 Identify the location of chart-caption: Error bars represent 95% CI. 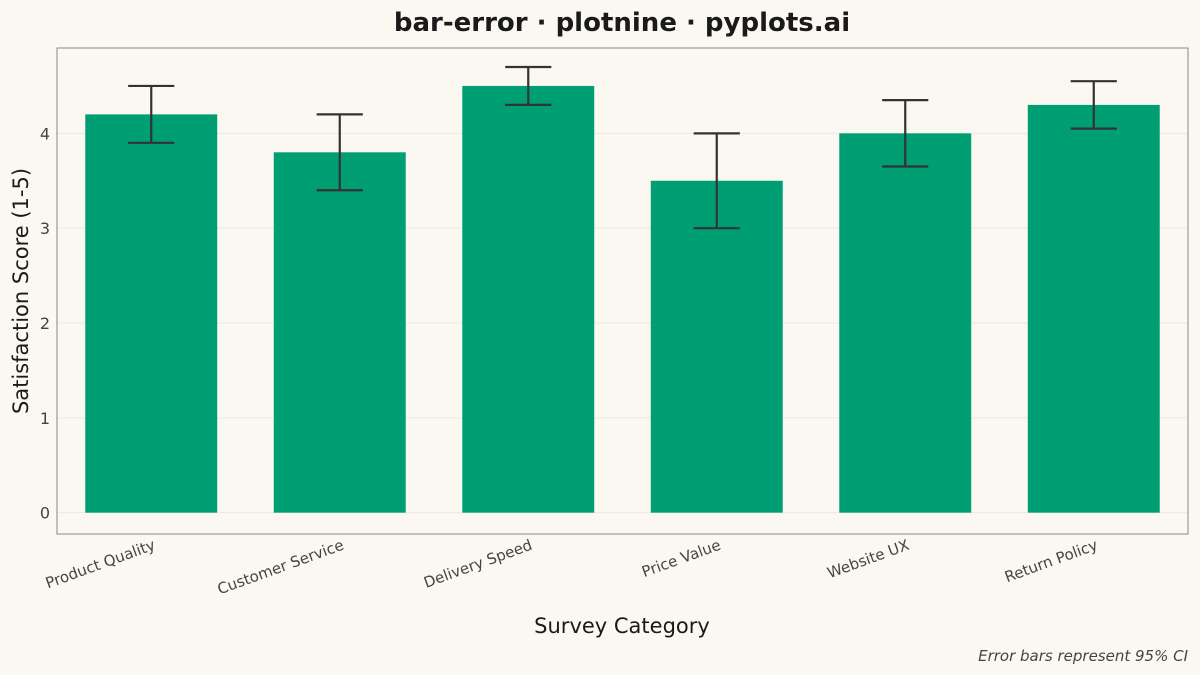
(1083, 656).